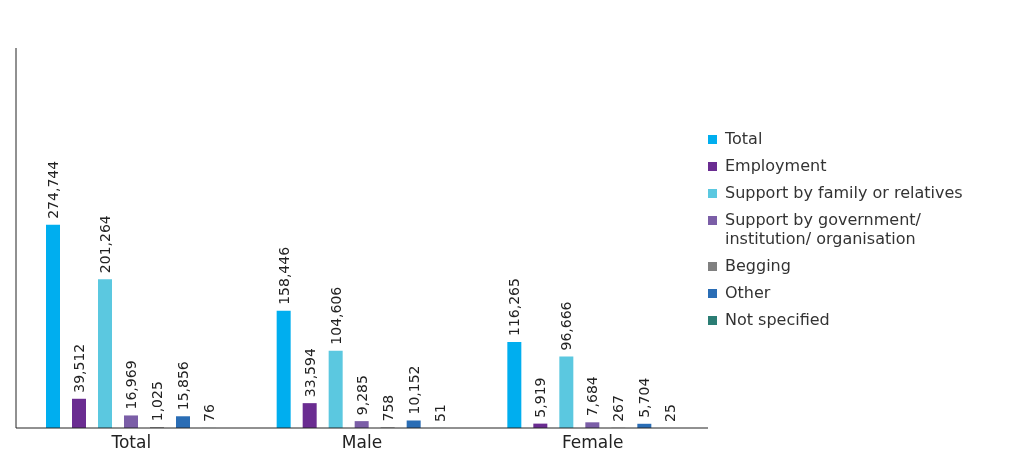 The height and width of the screenshot is (467, 1024). What do you see at coordinates (361, 395) in the screenshot?
I see `data-label: 9,285` at bounding box center [361, 395].